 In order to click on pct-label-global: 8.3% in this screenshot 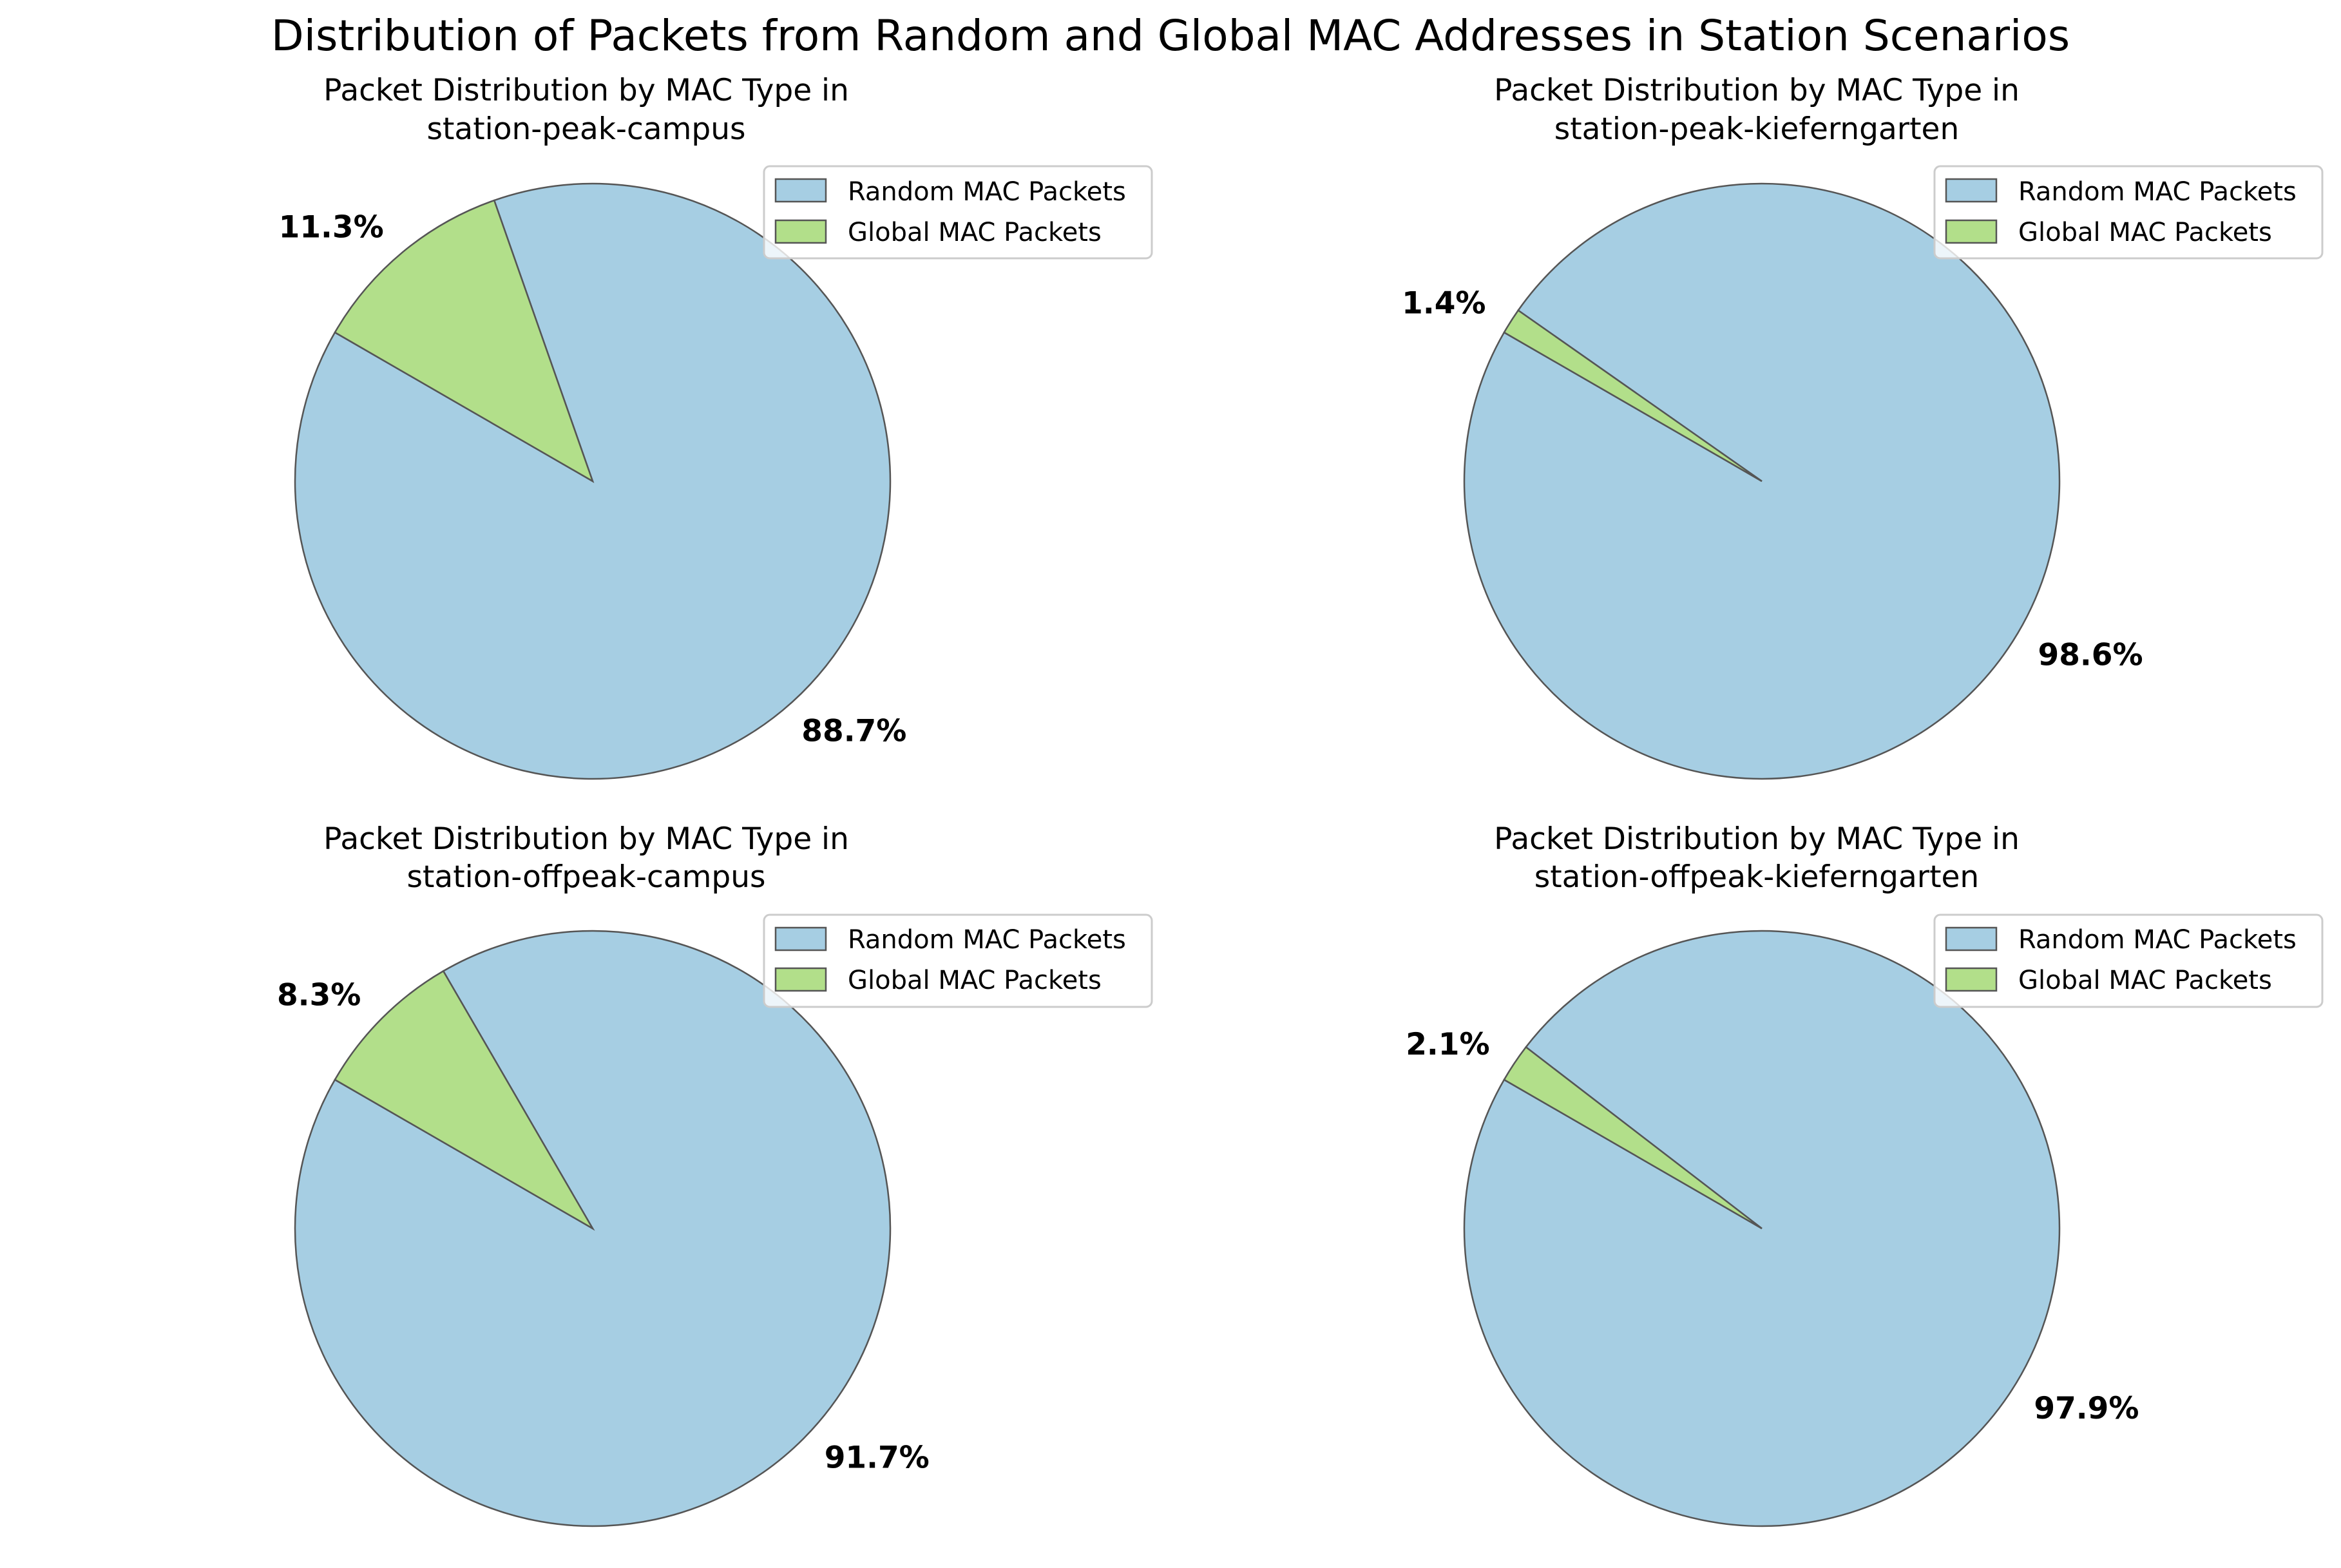, I will do `click(319, 996)`.